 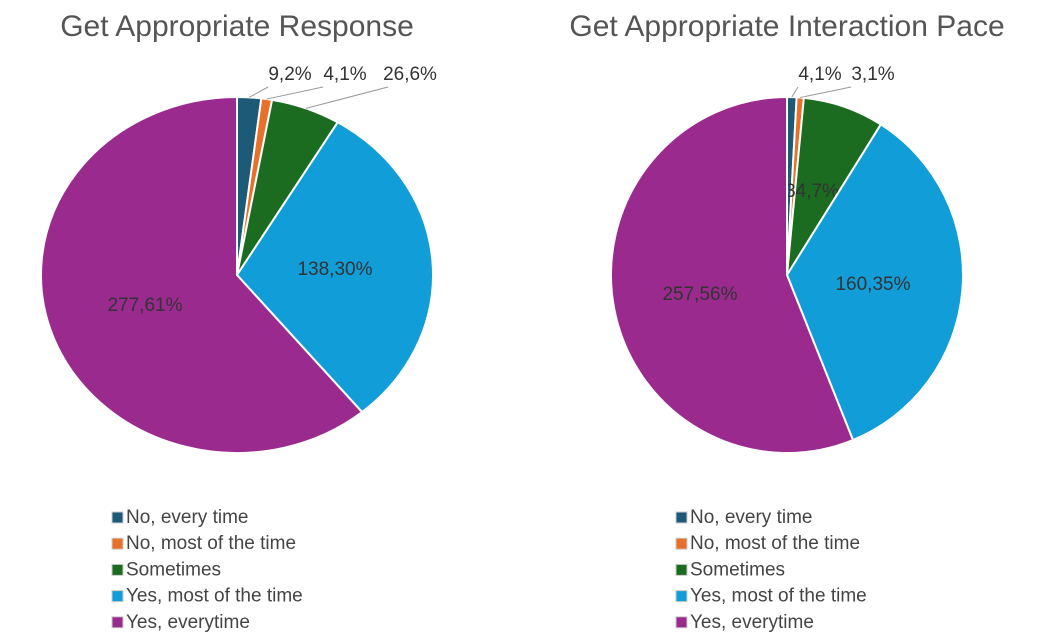 What do you see at coordinates (410, 74) in the screenshot?
I see `data-label: 26,6%` at bounding box center [410, 74].